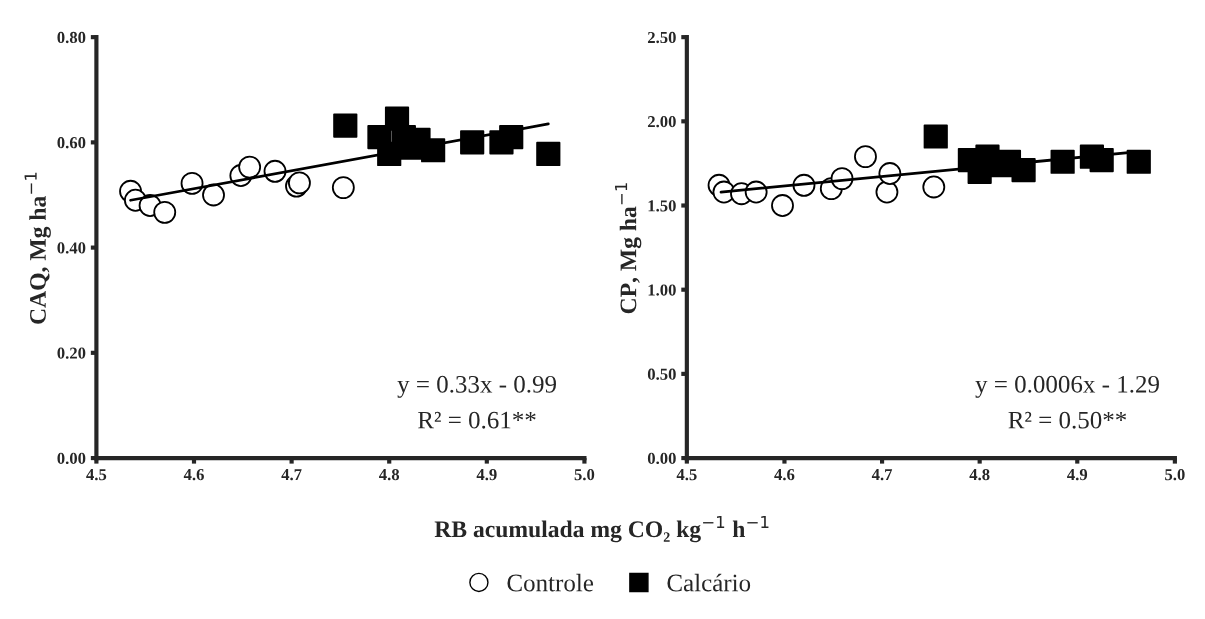 The image size is (1205, 619). Describe the element at coordinates (71, 37) in the screenshot. I see `y-tick-label: 0.80` at that location.